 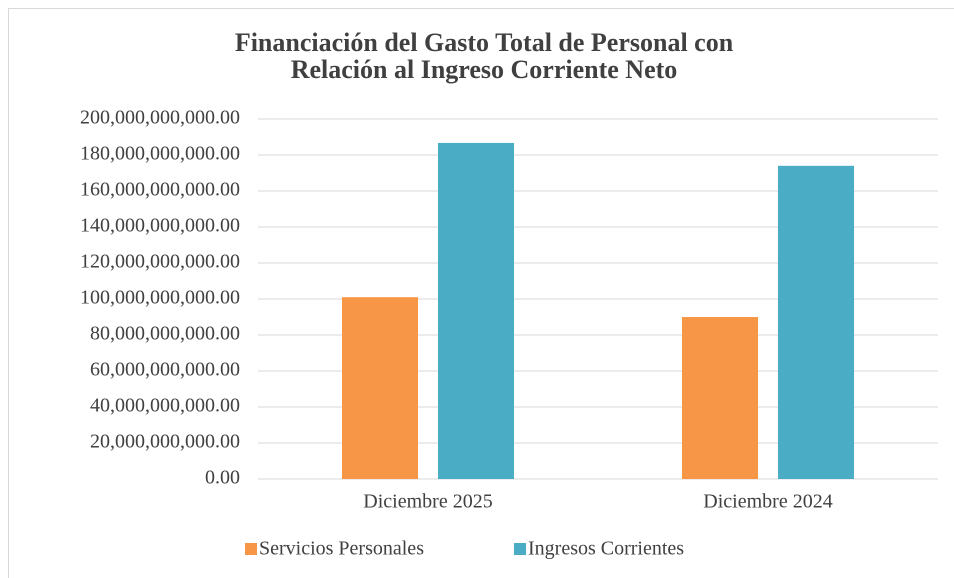 I want to click on legend-label: Servicios Personales, so click(x=341, y=549).